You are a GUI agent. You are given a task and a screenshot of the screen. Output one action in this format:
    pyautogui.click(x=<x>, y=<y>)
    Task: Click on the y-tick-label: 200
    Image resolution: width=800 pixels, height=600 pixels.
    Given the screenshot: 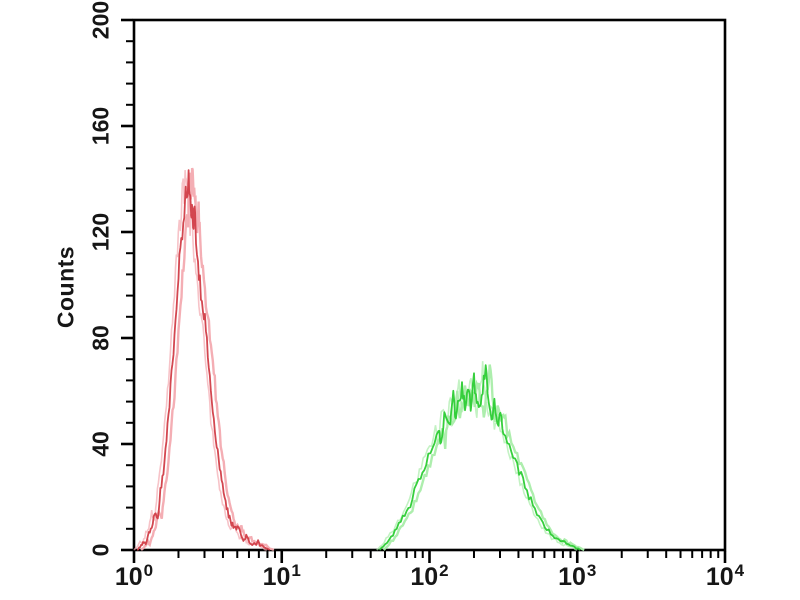 What is the action you would take?
    pyautogui.click(x=100, y=20)
    